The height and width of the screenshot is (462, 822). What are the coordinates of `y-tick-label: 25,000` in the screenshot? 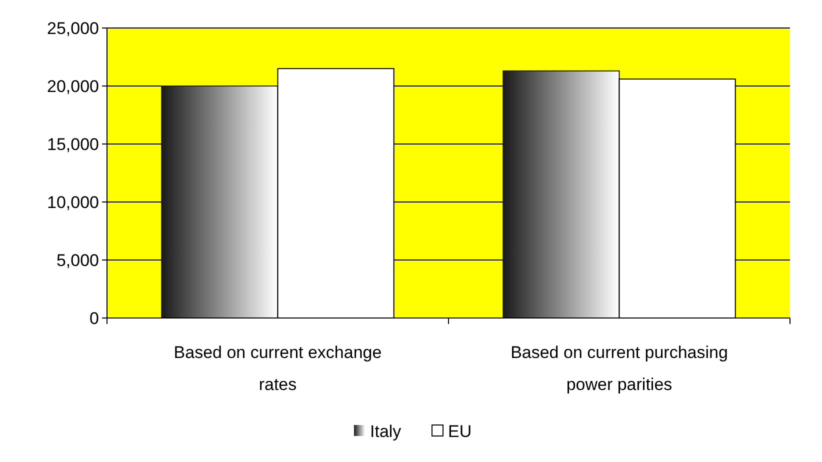 It's located at (73, 28).